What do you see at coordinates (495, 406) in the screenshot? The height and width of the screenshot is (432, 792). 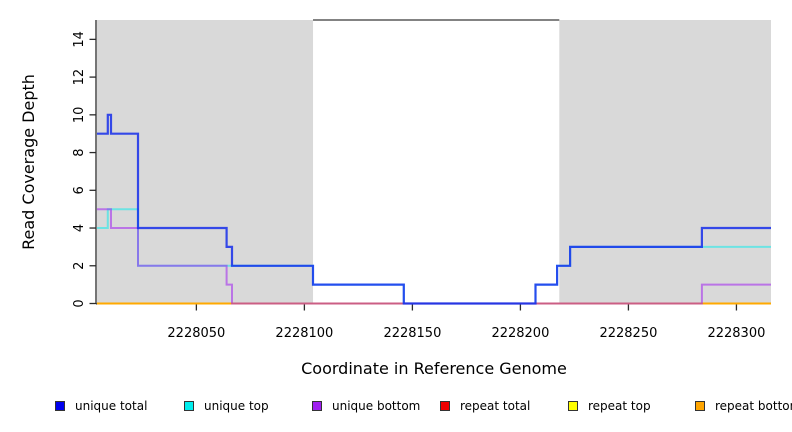 I see `legend-label: repeat total` at bounding box center [495, 406].